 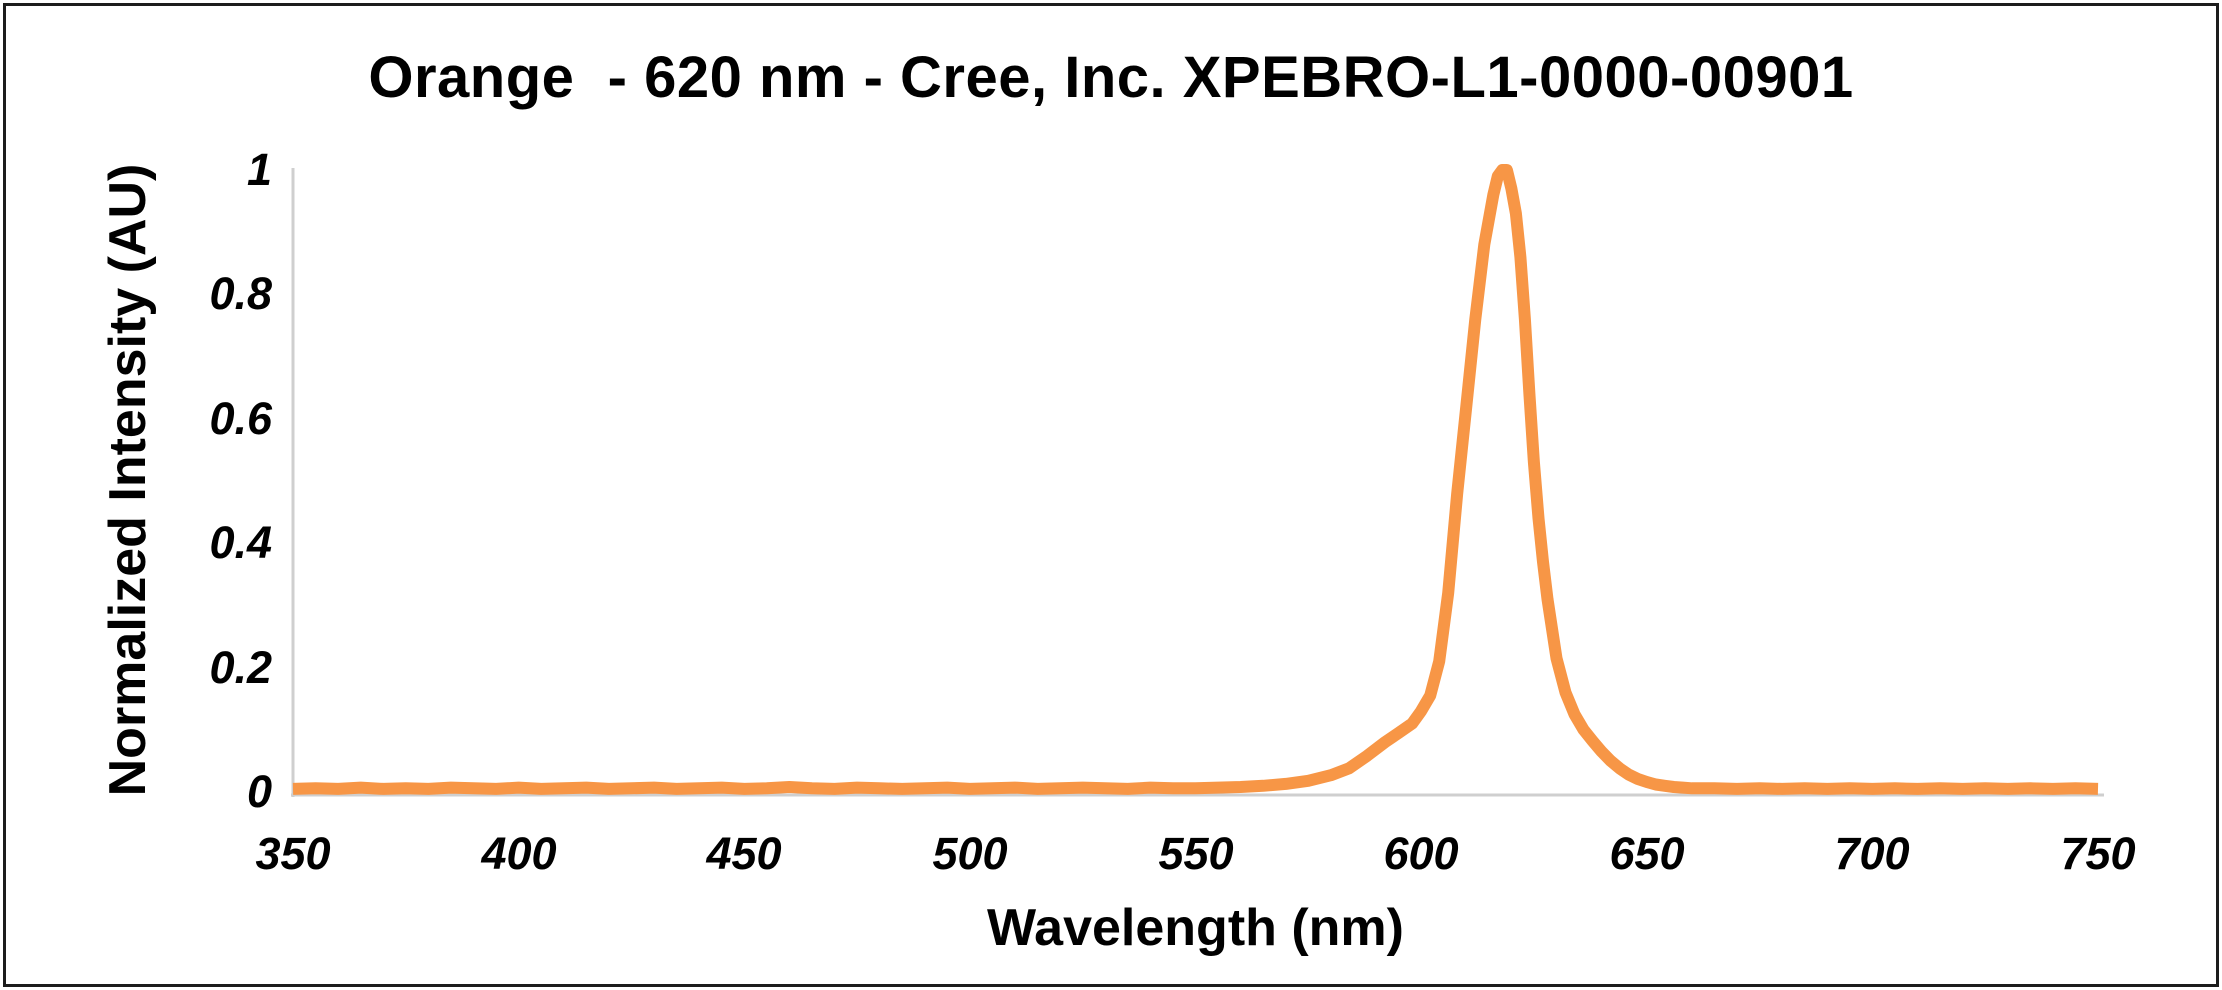 What do you see at coordinates (1196, 853) in the screenshot?
I see `x-tick-label: 550` at bounding box center [1196, 853].